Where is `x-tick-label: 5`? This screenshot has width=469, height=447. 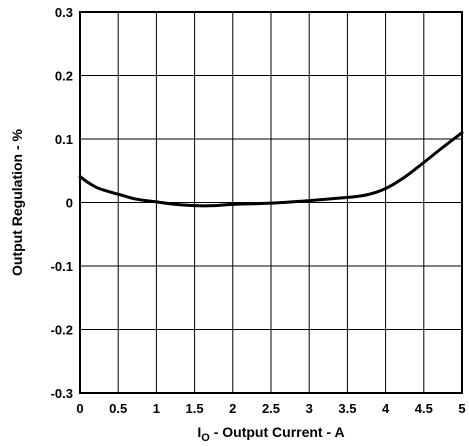
x-tick-label: 5 is located at coordinates (461, 408).